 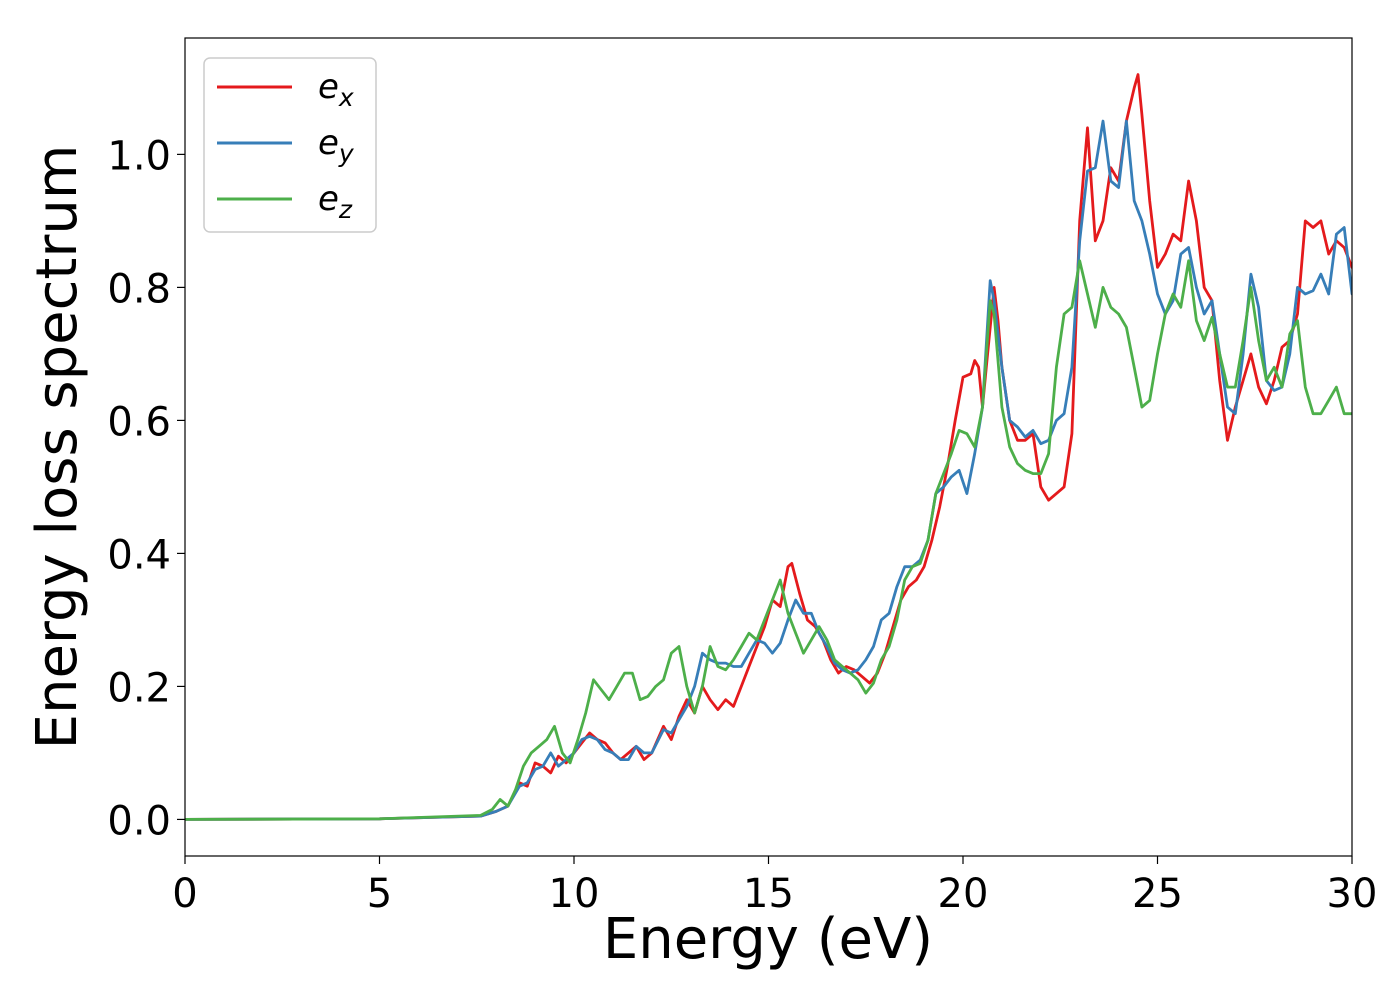 I want to click on legend: ex ey ez, so click(x=290, y=145).